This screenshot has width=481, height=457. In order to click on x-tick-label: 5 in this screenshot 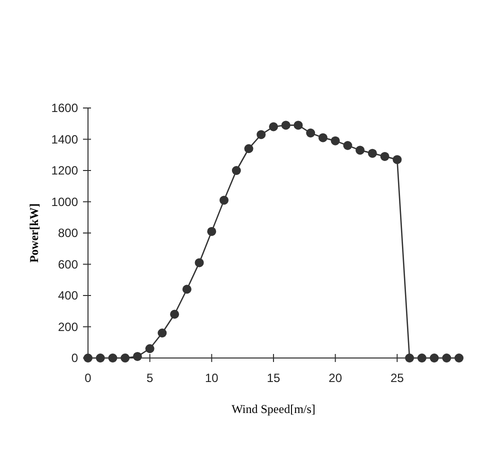, I will do `click(150, 378)`.